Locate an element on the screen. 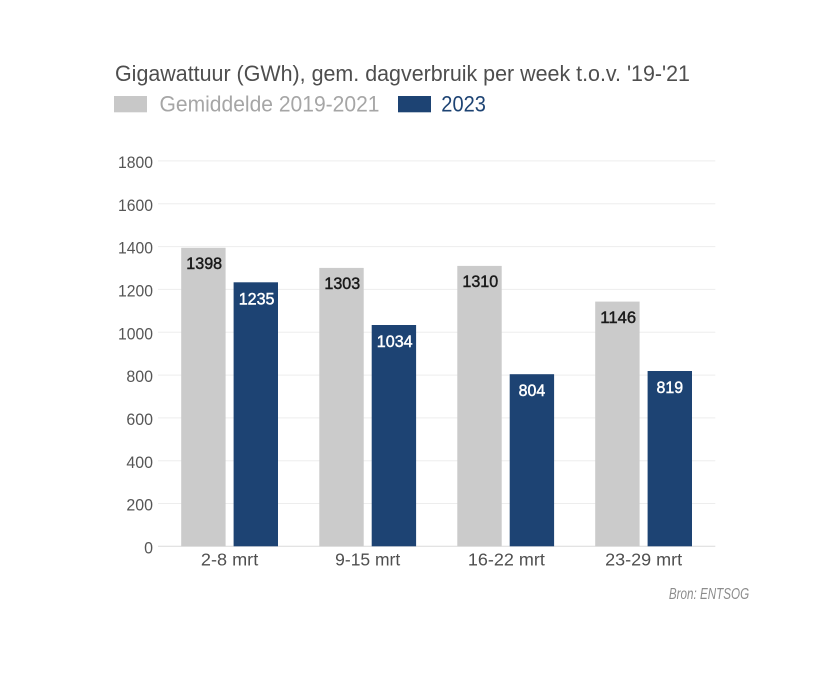 Image resolution: width=830 pixels, height=674 pixels. svg-text: 1146 is located at coordinates (618, 317).